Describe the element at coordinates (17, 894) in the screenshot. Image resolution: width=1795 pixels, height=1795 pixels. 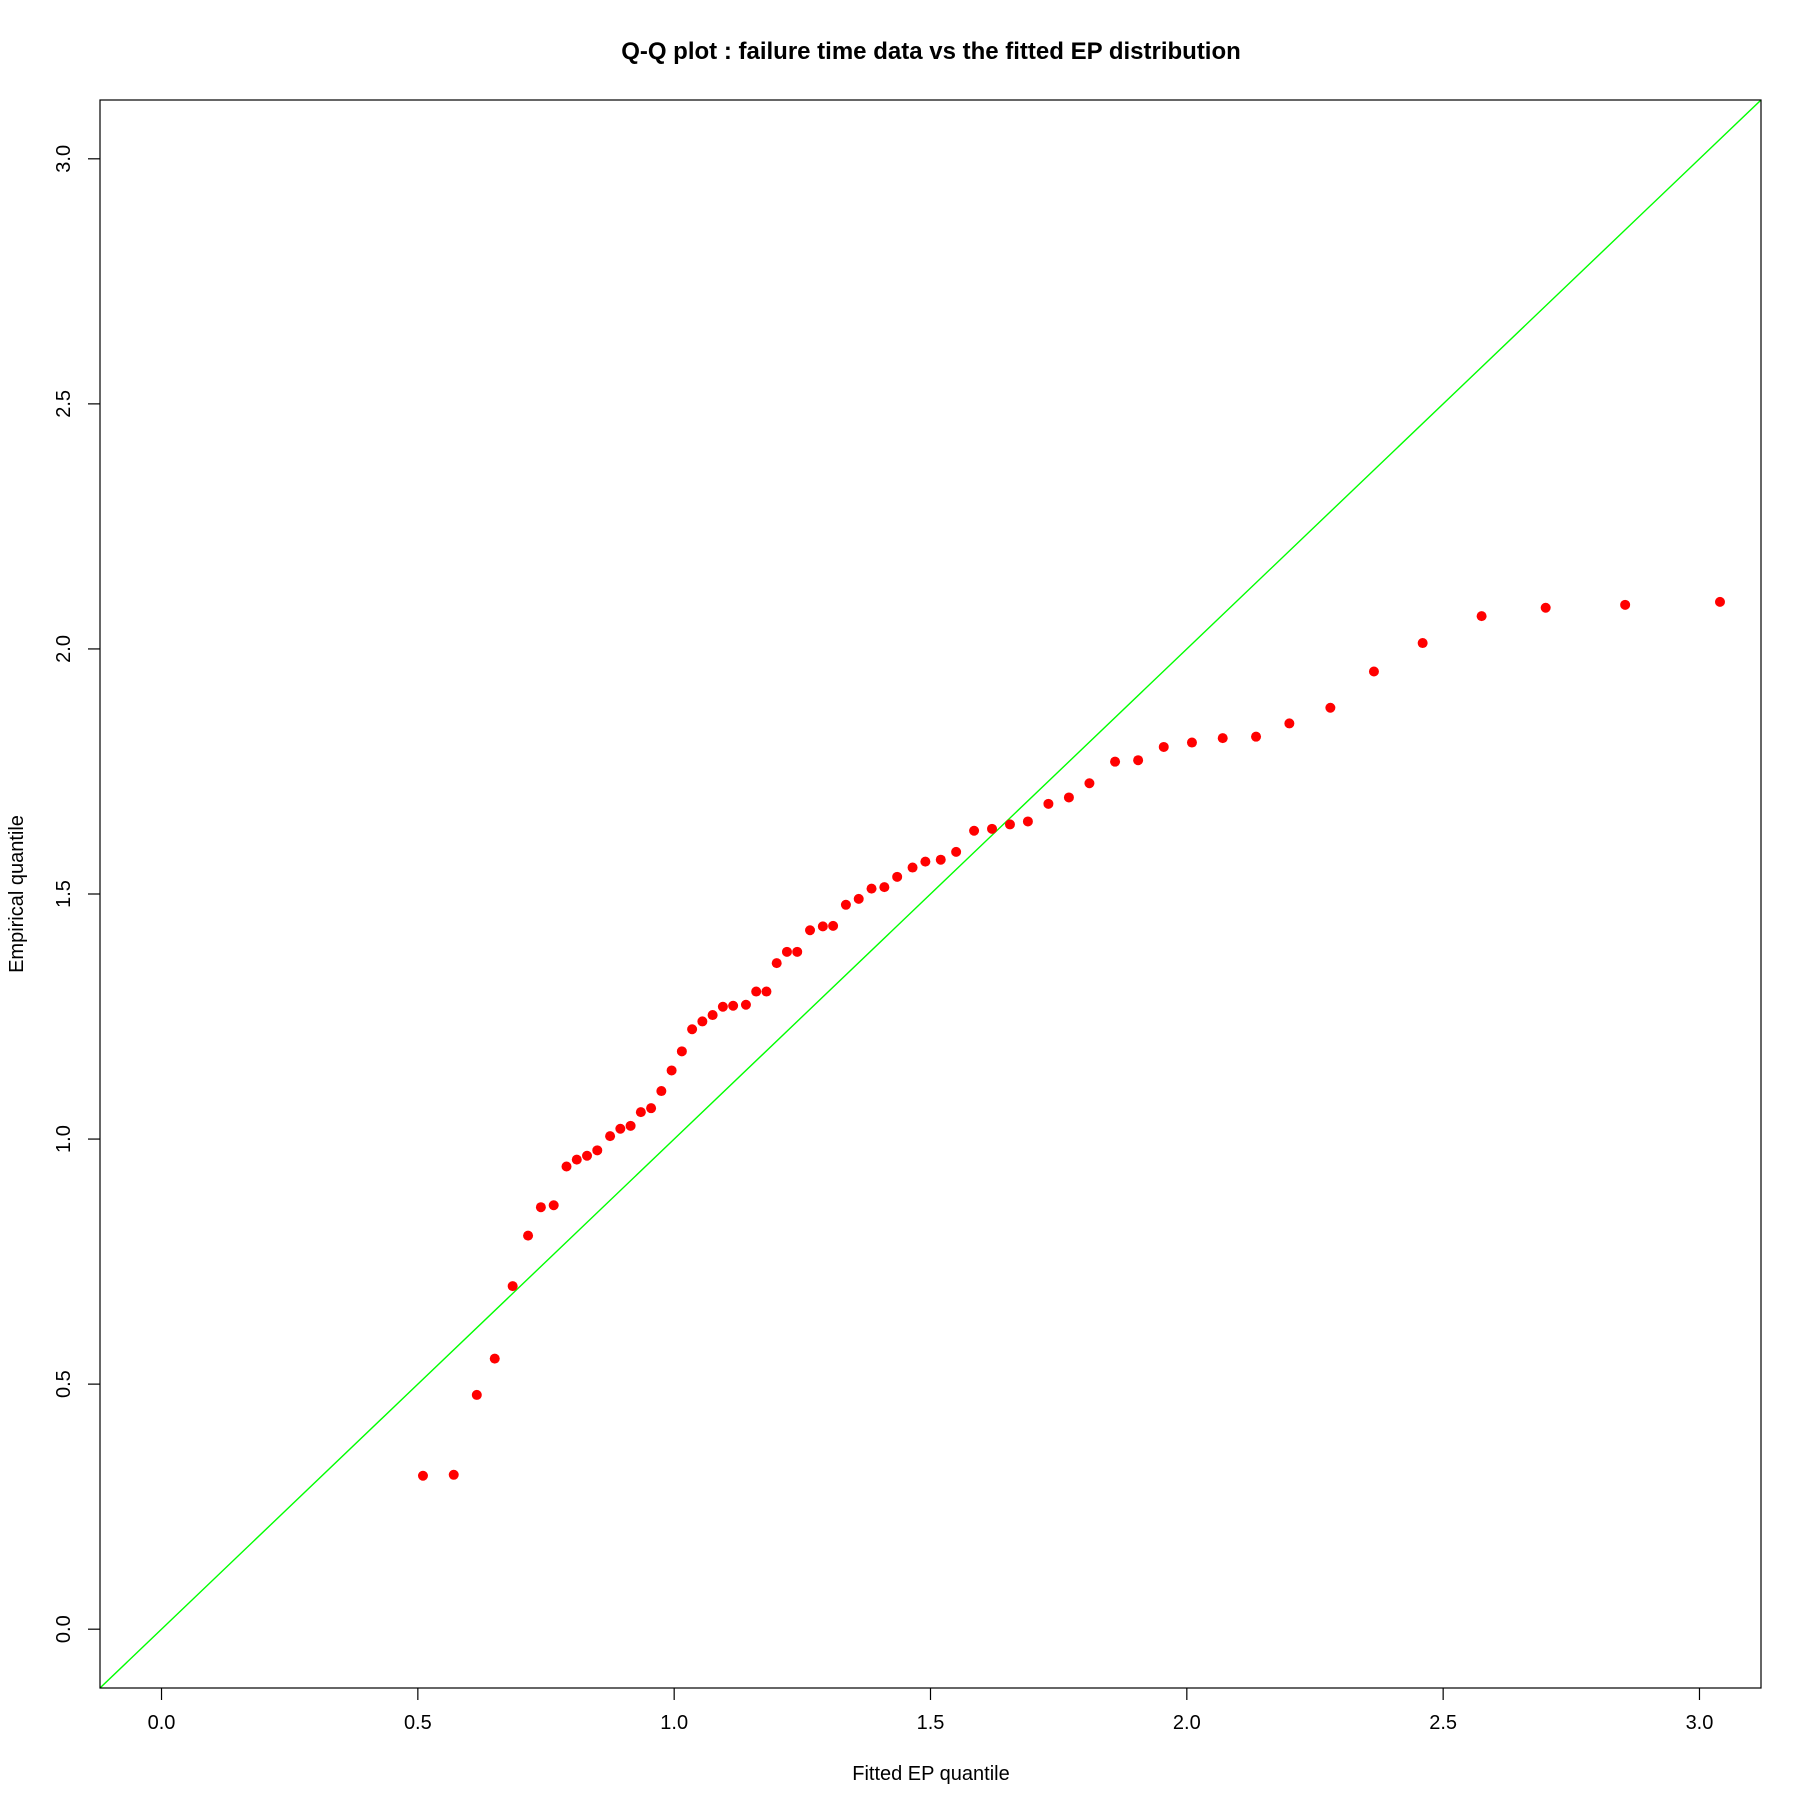
I see `y-axis-label: Empirical quantile` at that location.